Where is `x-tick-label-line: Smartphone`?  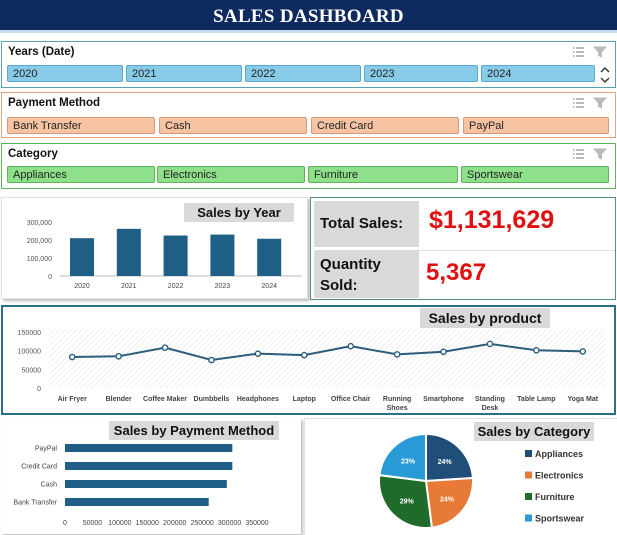
x-tick-label-line: Smartphone is located at coordinates (443, 399).